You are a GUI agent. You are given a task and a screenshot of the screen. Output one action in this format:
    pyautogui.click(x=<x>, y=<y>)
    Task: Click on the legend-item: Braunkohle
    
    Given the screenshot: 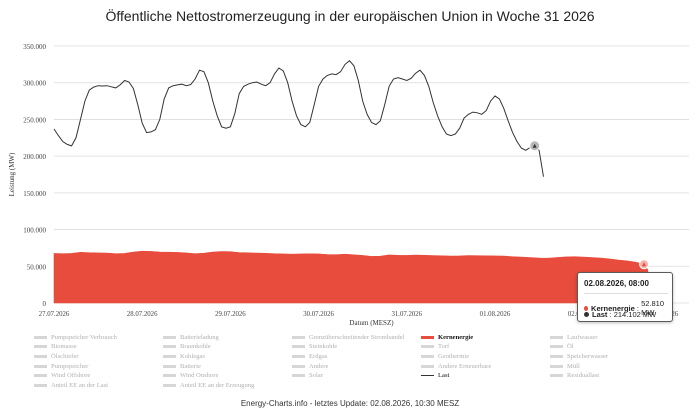 What is the action you would take?
    pyautogui.click(x=227, y=347)
    